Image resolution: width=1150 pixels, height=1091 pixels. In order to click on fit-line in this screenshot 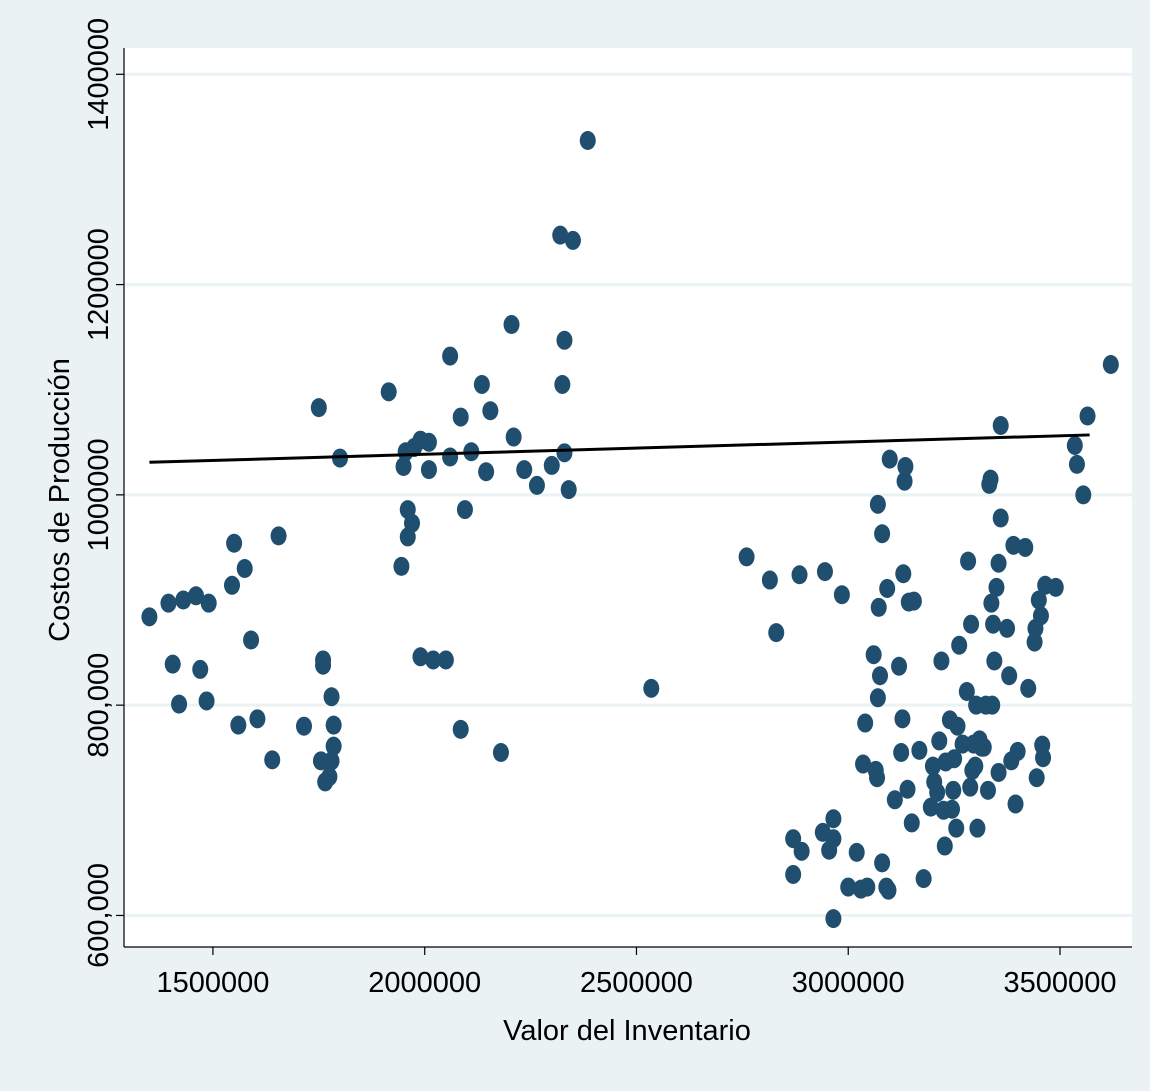, I will do `click(619, 448)`.